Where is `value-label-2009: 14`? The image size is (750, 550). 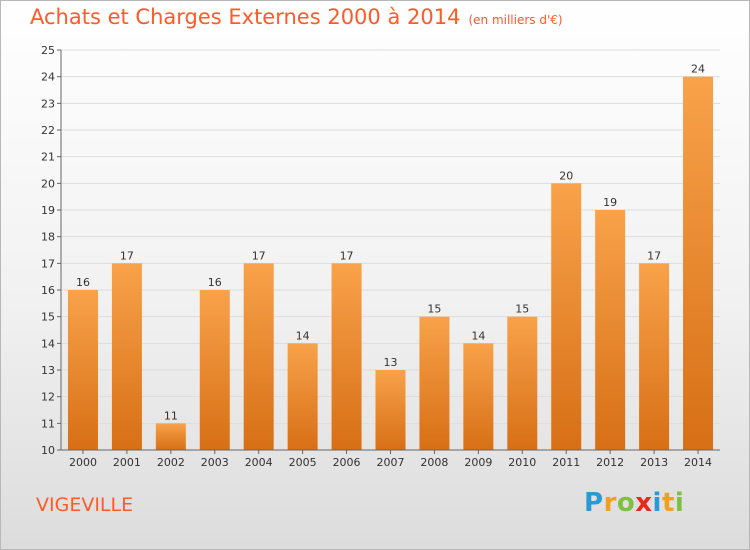 value-label-2009: 14 is located at coordinates (478, 335).